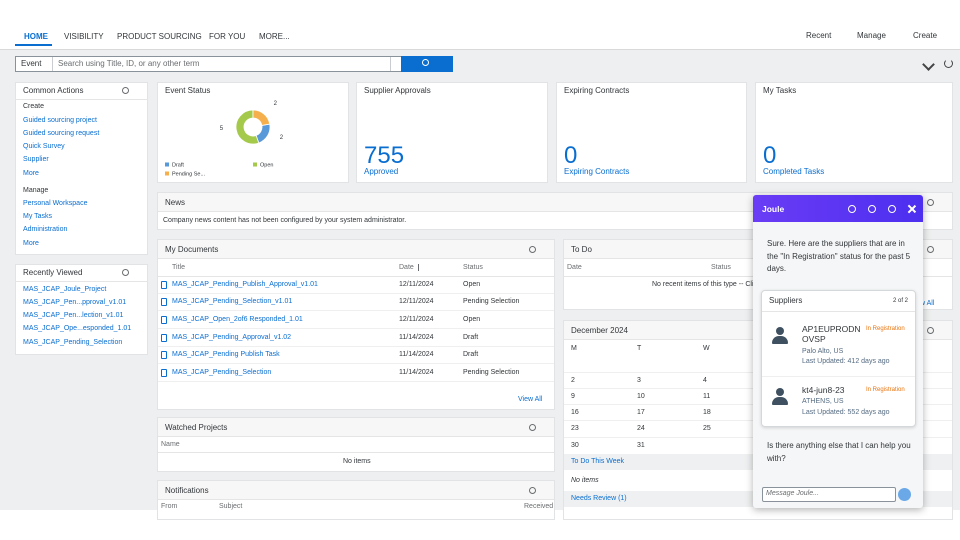  Describe the element at coordinates (780, 392) in the screenshot. I see `supplier-icon-head` at that location.